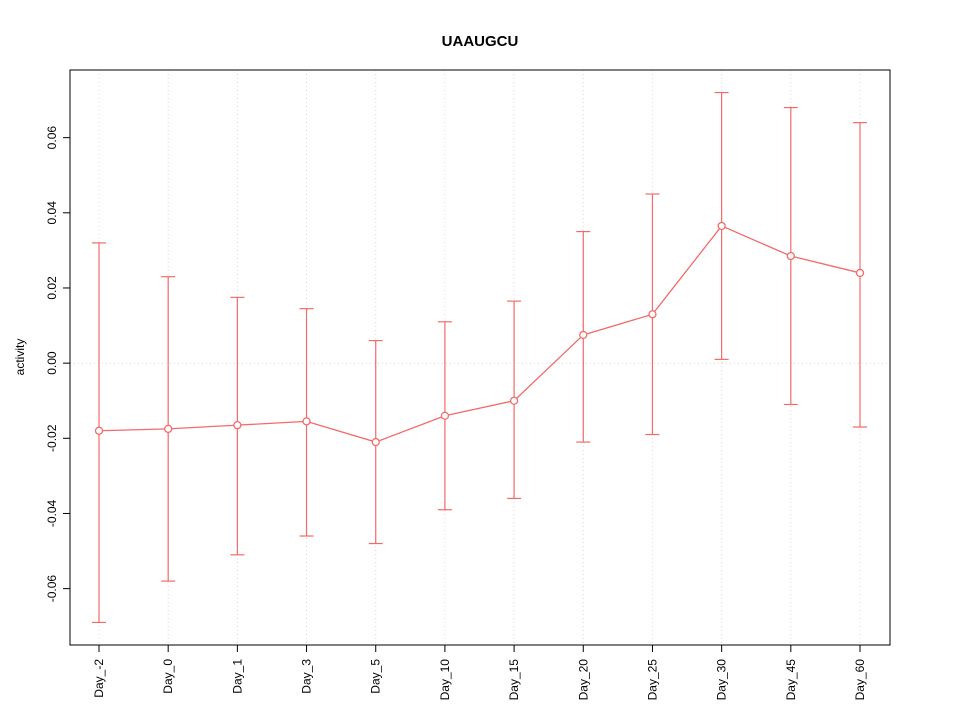 This screenshot has width=960, height=725. Describe the element at coordinates (307, 676) in the screenshot. I see `x-tick-label: Day_3` at that location.